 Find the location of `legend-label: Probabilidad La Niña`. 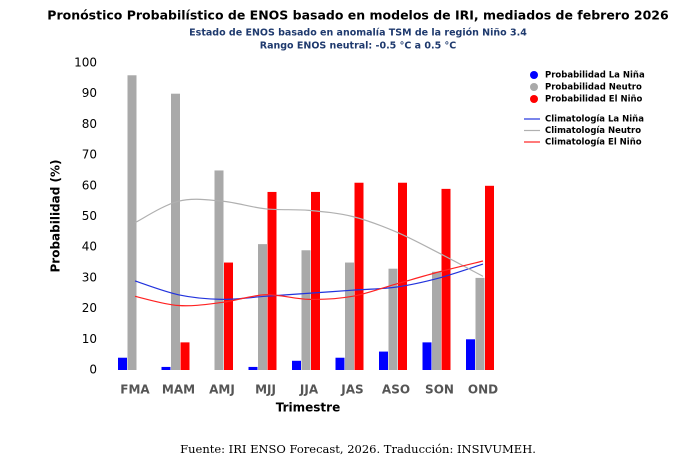

legend-label: Probabilidad La Niña is located at coordinates (595, 76).